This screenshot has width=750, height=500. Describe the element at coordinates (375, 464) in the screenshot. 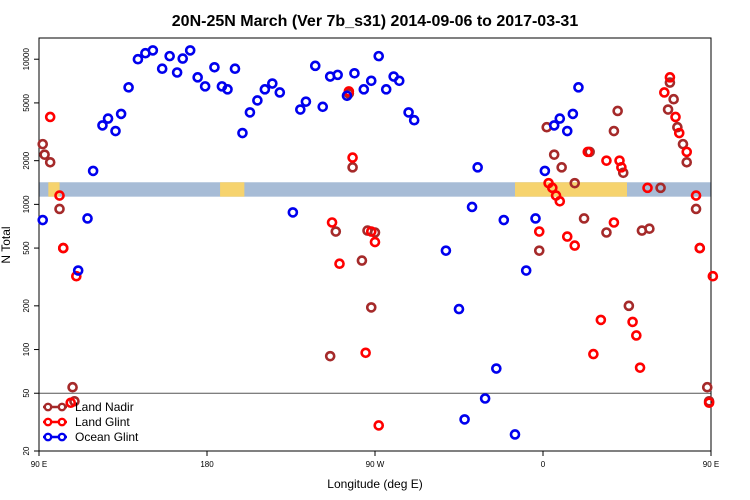

I see `x-tick-label: 90 W` at that location.